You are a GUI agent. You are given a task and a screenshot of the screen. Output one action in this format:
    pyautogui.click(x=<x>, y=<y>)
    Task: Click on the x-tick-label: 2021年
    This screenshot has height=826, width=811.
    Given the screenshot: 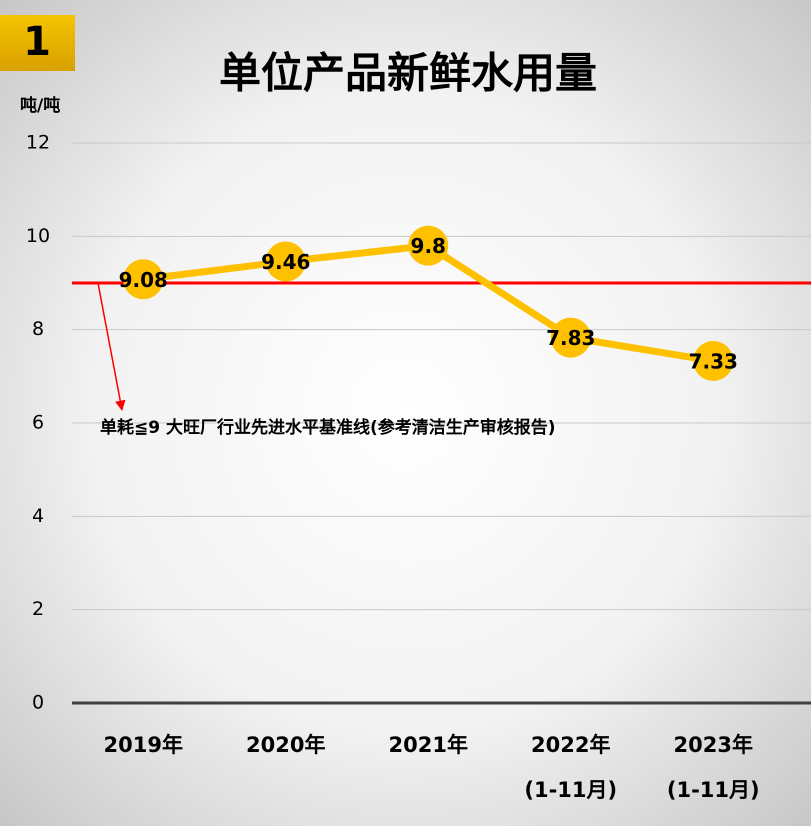 What is the action you would take?
    pyautogui.click(x=428, y=745)
    